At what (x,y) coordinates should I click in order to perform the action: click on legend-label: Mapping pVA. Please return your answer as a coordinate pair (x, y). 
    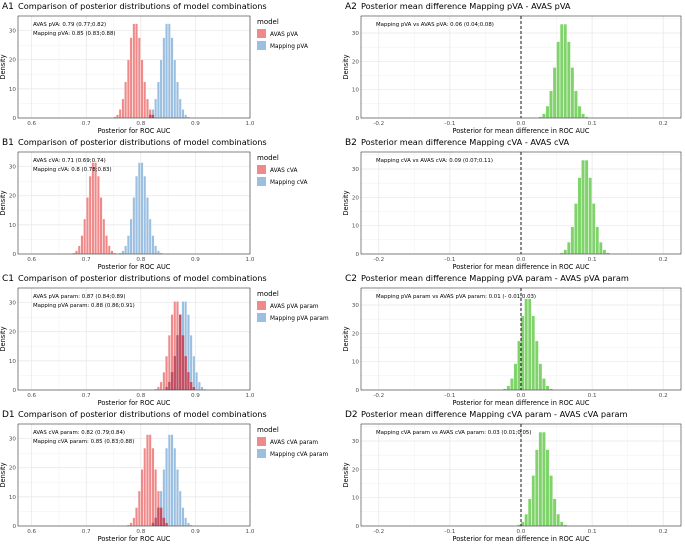
    Looking at the image, I should click on (289, 47).